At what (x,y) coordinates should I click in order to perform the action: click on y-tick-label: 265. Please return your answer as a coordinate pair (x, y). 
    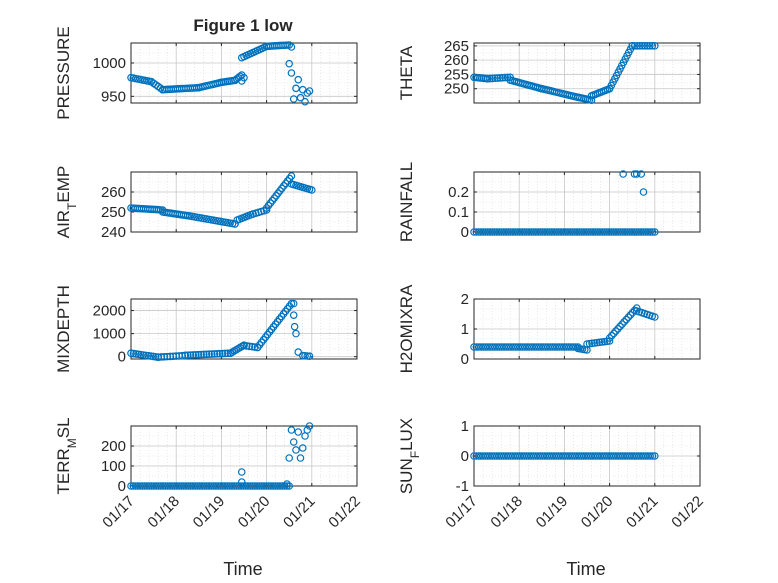
    Looking at the image, I should click on (456, 46).